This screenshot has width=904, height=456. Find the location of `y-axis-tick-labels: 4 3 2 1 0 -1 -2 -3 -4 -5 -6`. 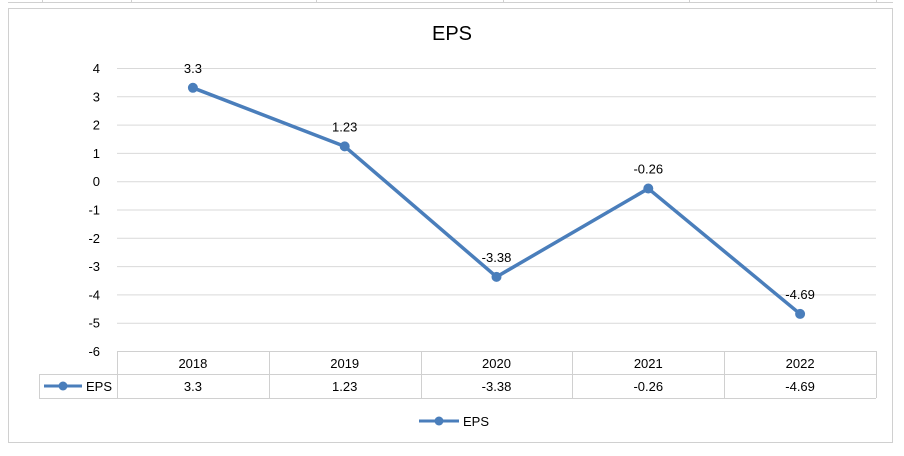

y-axis-tick-labels: 4 3 2 1 0 -1 -2 -3 -4 -5 -6 is located at coordinates (94, 210).